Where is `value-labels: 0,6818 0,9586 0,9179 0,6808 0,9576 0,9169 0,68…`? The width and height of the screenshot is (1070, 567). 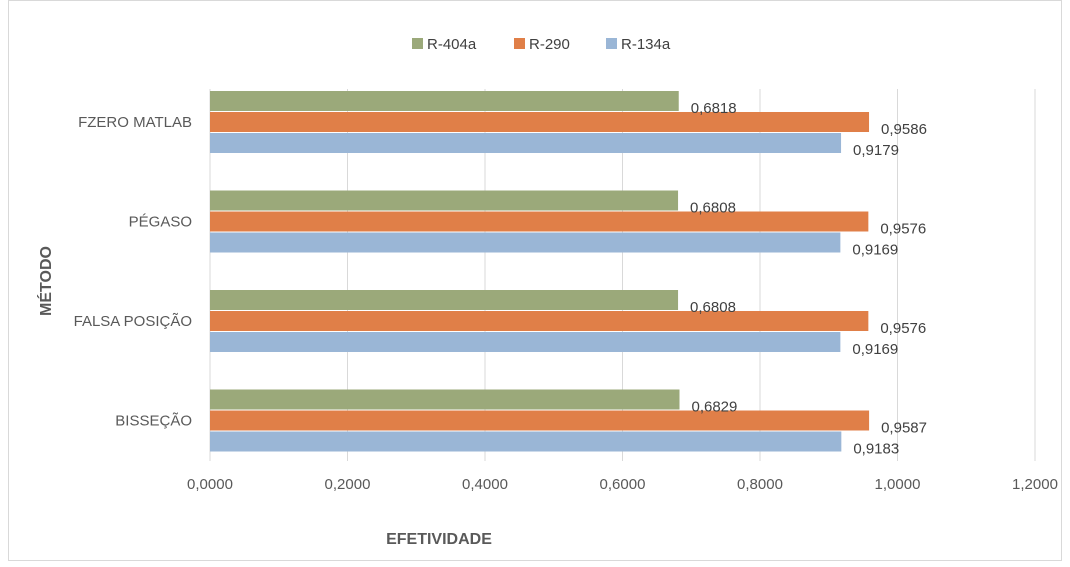 value-labels: 0,6818 0,9586 0,9179 0,6808 0,9576 0,9169 0,68… is located at coordinates (808, 279).